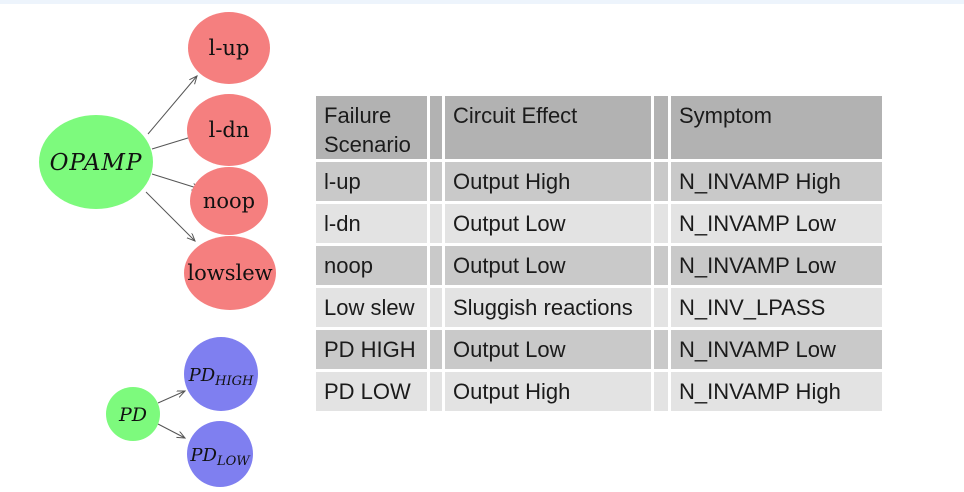 This screenshot has height=492, width=964. Describe the element at coordinates (203, 455) in the screenshot. I see `pd-low-main-text: PD` at that location.